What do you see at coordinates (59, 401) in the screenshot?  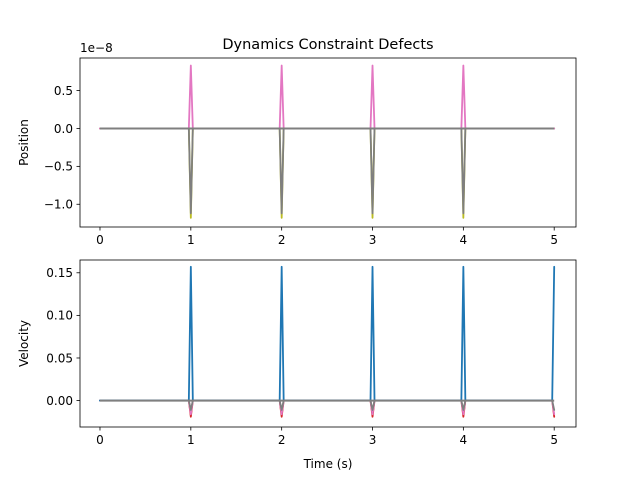 I see `velocity-y-tick-label: 0.00` at bounding box center [59, 401].